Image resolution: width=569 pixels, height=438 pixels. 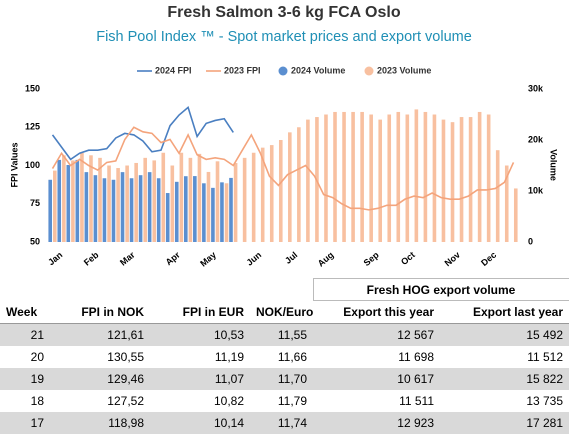 What do you see at coordinates (554, 165) in the screenshot?
I see `y2-axis-title: Volume` at bounding box center [554, 165].